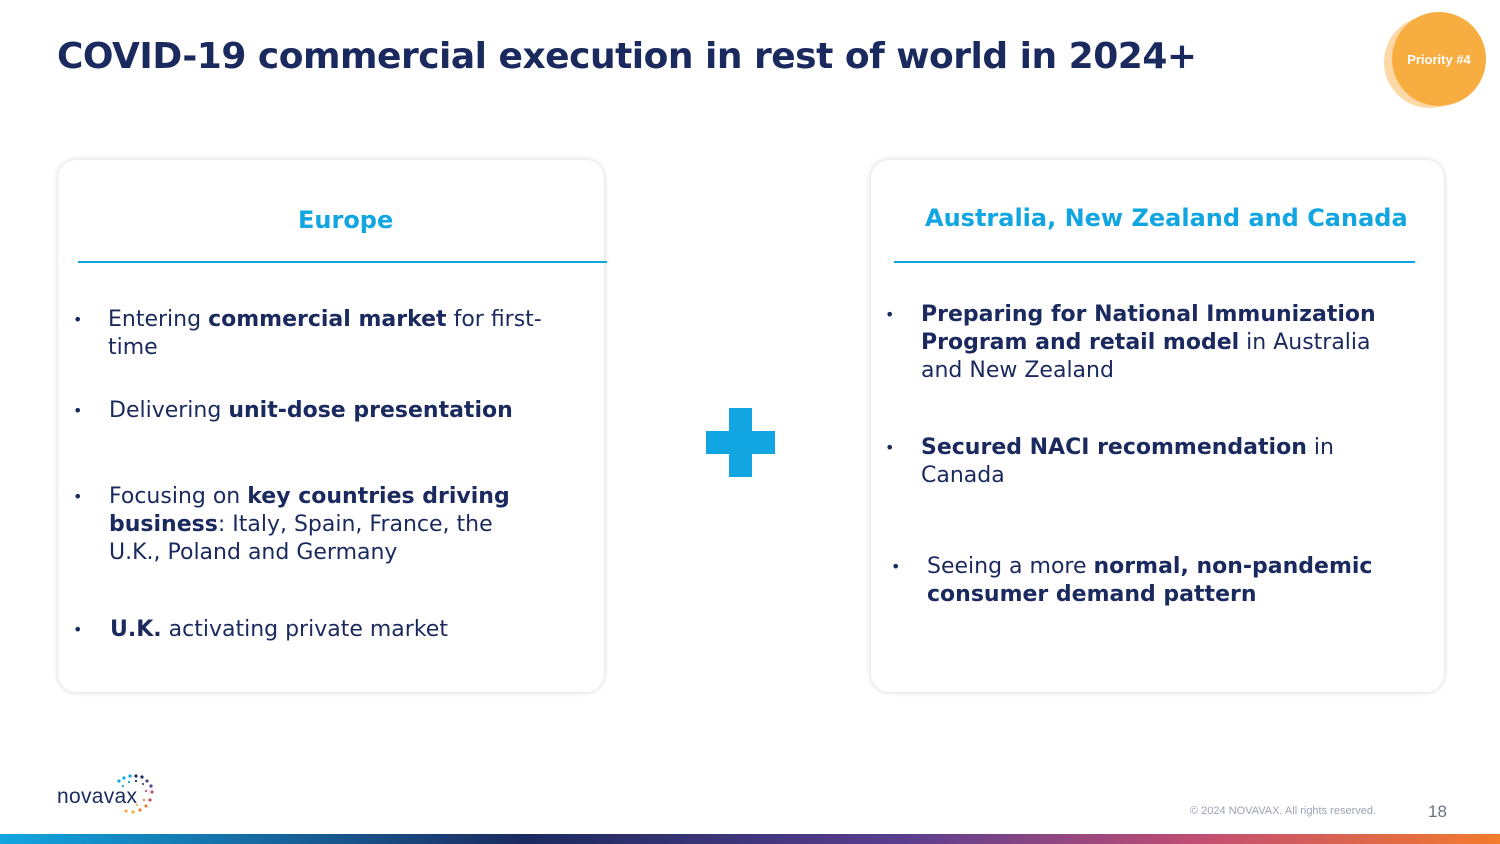  What do you see at coordinates (740, 442) in the screenshot?
I see `plus-icon` at bounding box center [740, 442].